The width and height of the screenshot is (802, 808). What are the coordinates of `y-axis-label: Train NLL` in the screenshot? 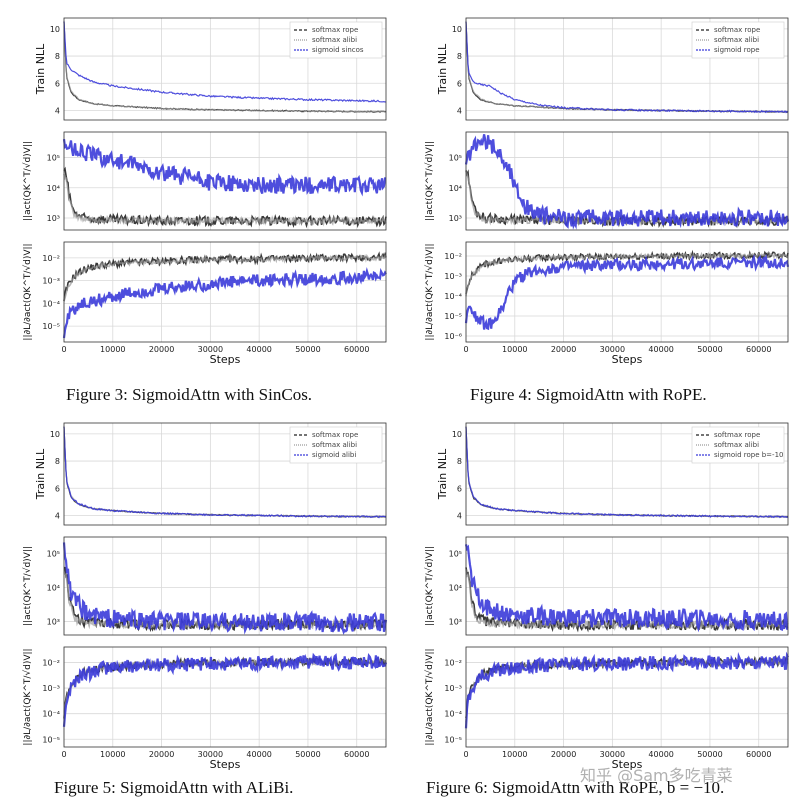 It's located at (40, 69).